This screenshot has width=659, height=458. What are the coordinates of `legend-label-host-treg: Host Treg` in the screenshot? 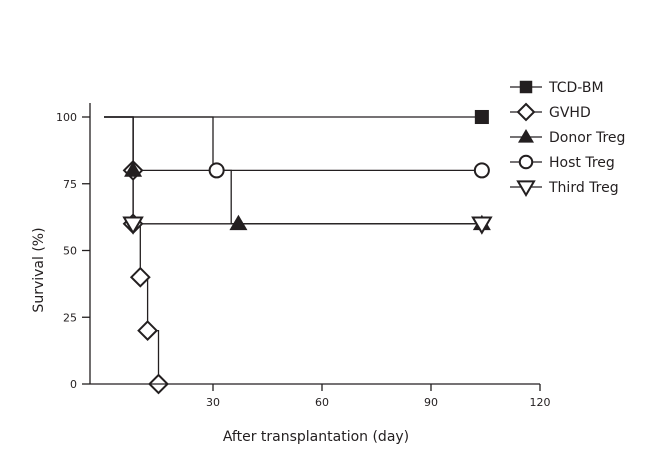 It's located at (582, 163).